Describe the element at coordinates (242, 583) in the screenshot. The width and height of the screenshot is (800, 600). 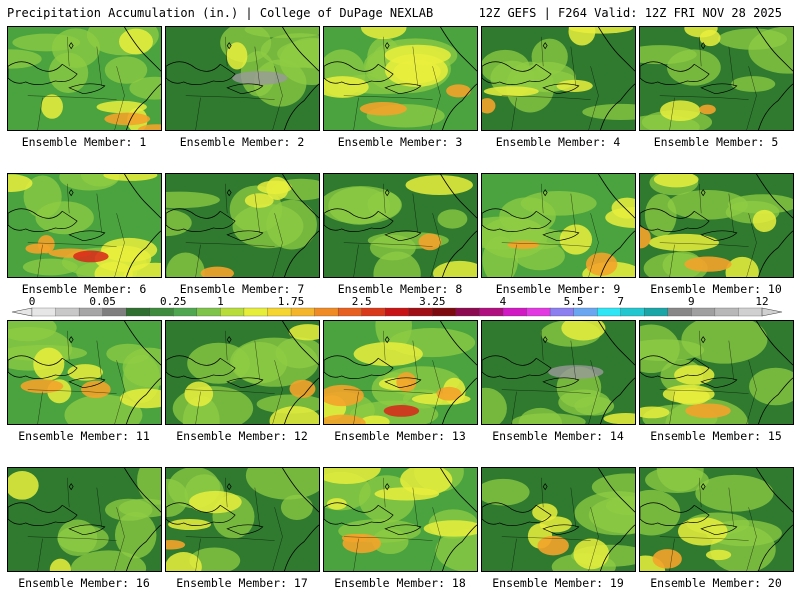
I see `member-label: Ensemble Member: 17` at that location.